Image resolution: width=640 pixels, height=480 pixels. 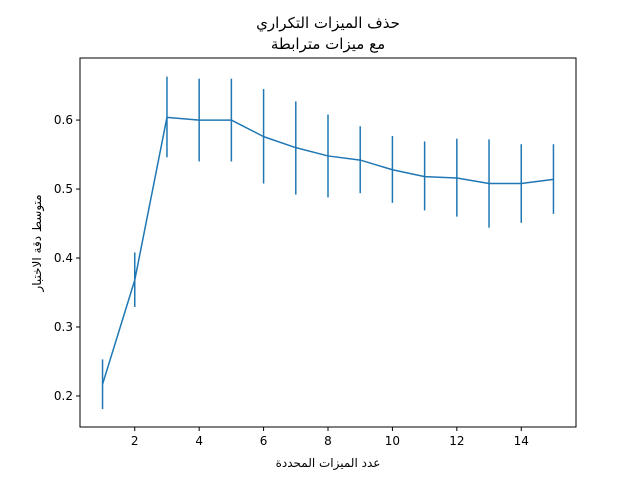 What do you see at coordinates (37, 243) in the screenshot?
I see `y-axis-label: متوسط دقة الاختبار` at bounding box center [37, 243].